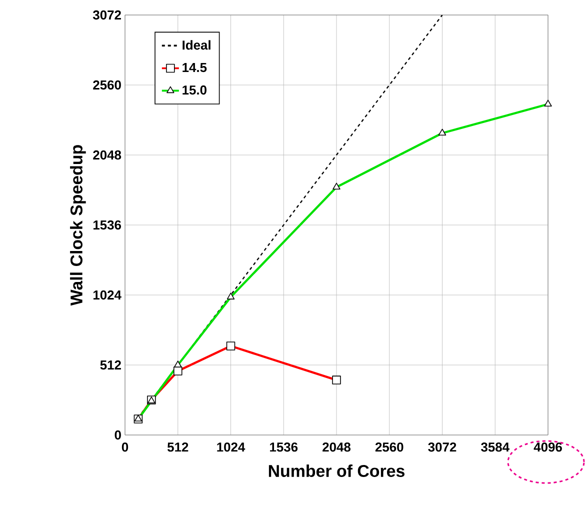  I want to click on x-tick-label: 0, so click(125, 447).